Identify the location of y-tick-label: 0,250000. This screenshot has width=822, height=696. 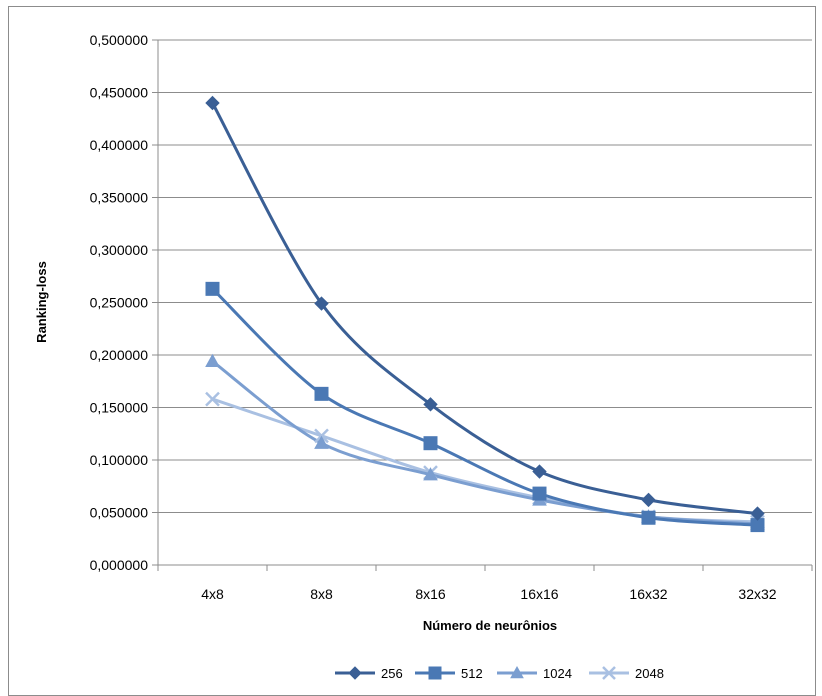
(119, 303).